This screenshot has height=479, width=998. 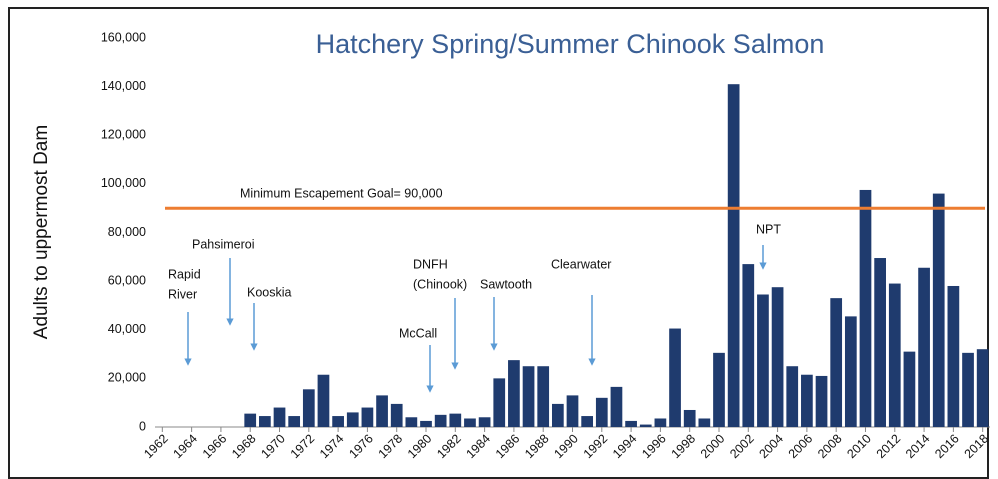 What do you see at coordinates (184, 274) in the screenshot?
I see `annotation: Rapid` at bounding box center [184, 274].